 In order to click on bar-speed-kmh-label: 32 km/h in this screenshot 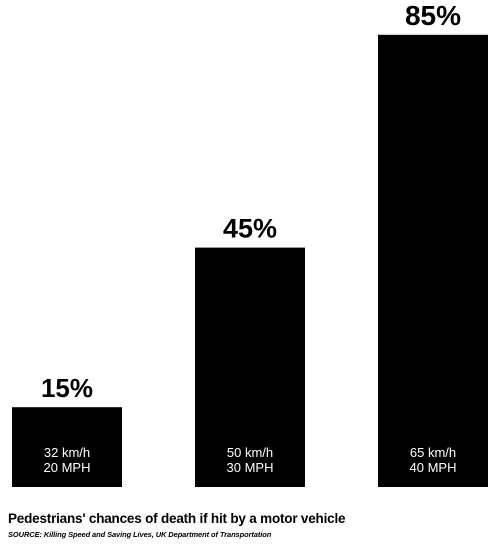, I will do `click(67, 452)`.